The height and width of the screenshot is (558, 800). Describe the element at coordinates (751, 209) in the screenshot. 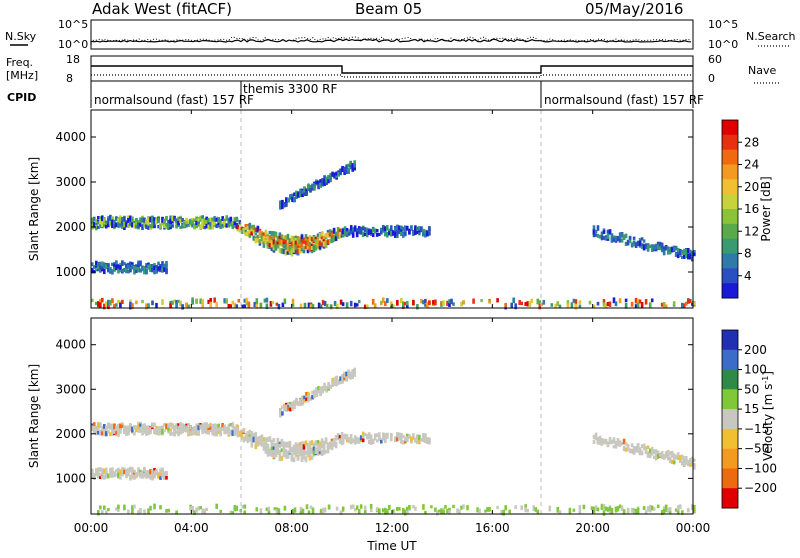

I see `colorbar-tick-label: 16` at that location.